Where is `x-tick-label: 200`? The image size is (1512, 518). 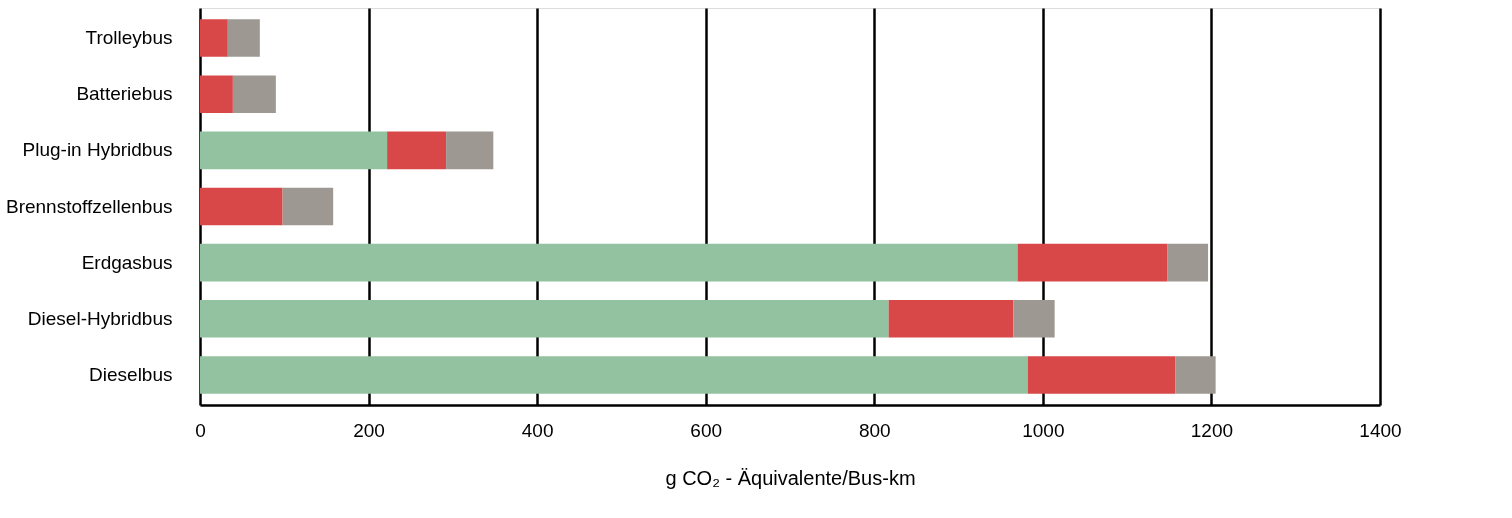 x-tick-label: 200 is located at coordinates (369, 430).